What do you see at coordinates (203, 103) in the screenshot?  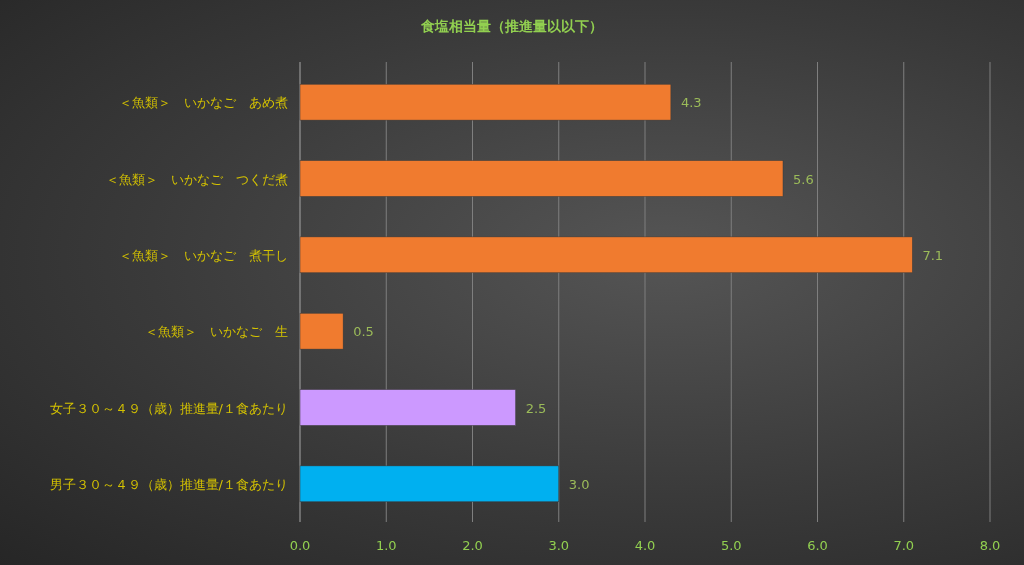 I see `y-tick-label: ＜魚類＞ いかなご あめ煮` at bounding box center [203, 103].